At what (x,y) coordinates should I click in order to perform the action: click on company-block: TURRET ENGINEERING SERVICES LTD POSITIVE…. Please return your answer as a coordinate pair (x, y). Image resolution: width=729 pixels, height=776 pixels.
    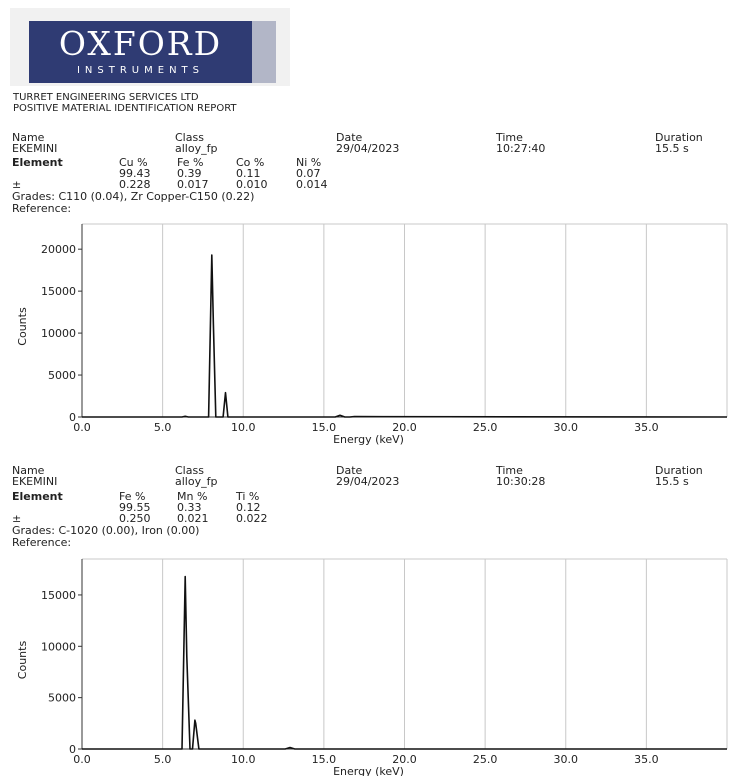
    Looking at the image, I should click on (125, 103).